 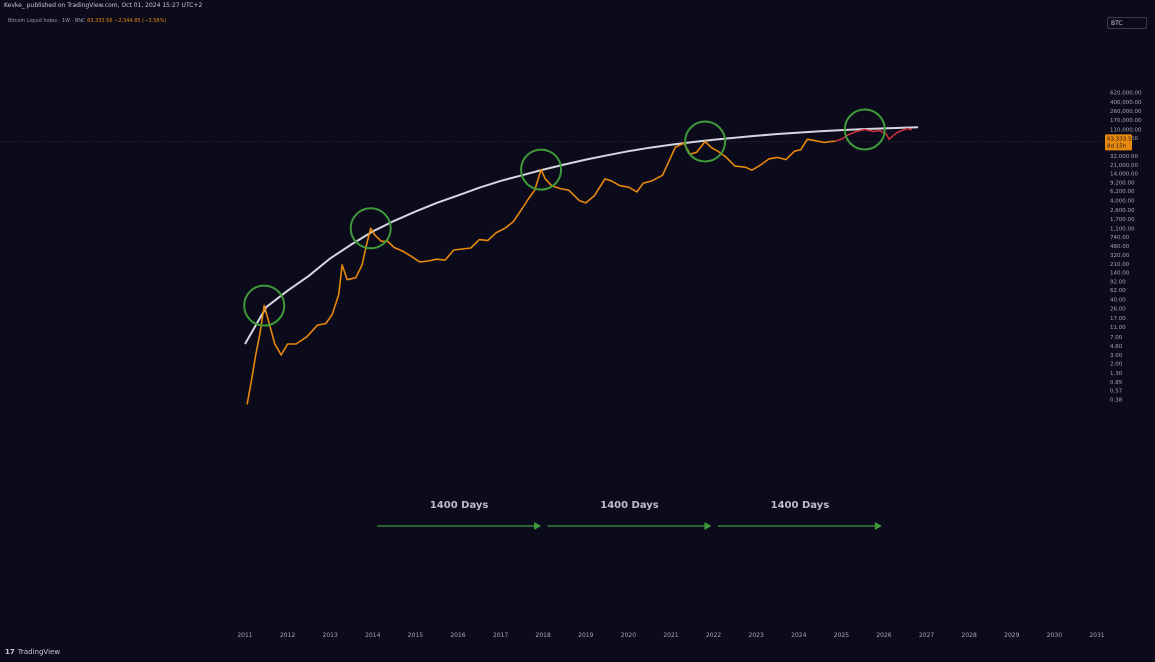 I want to click on y-tick-label: 11.00, so click(x=1118, y=328).